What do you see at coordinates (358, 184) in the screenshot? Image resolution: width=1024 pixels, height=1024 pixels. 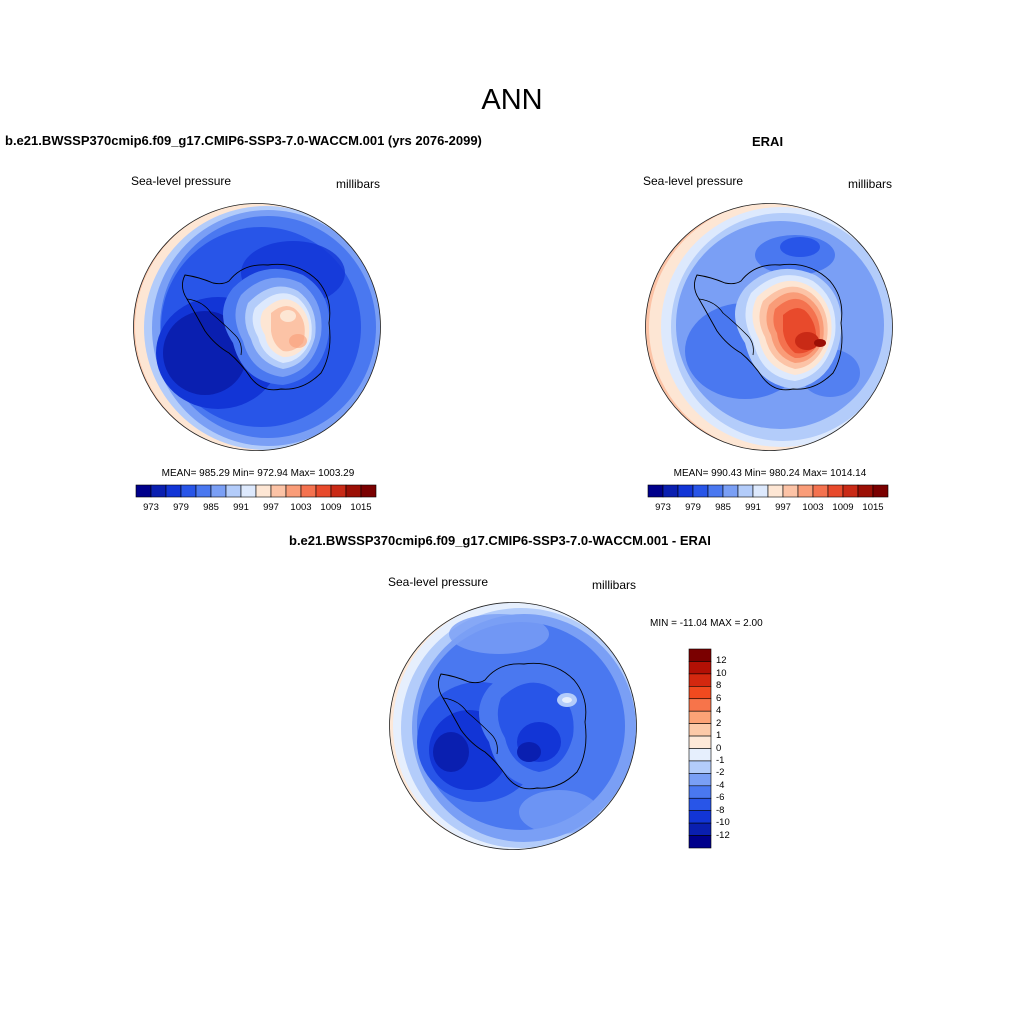 I see `model-units-label: millibars` at bounding box center [358, 184].